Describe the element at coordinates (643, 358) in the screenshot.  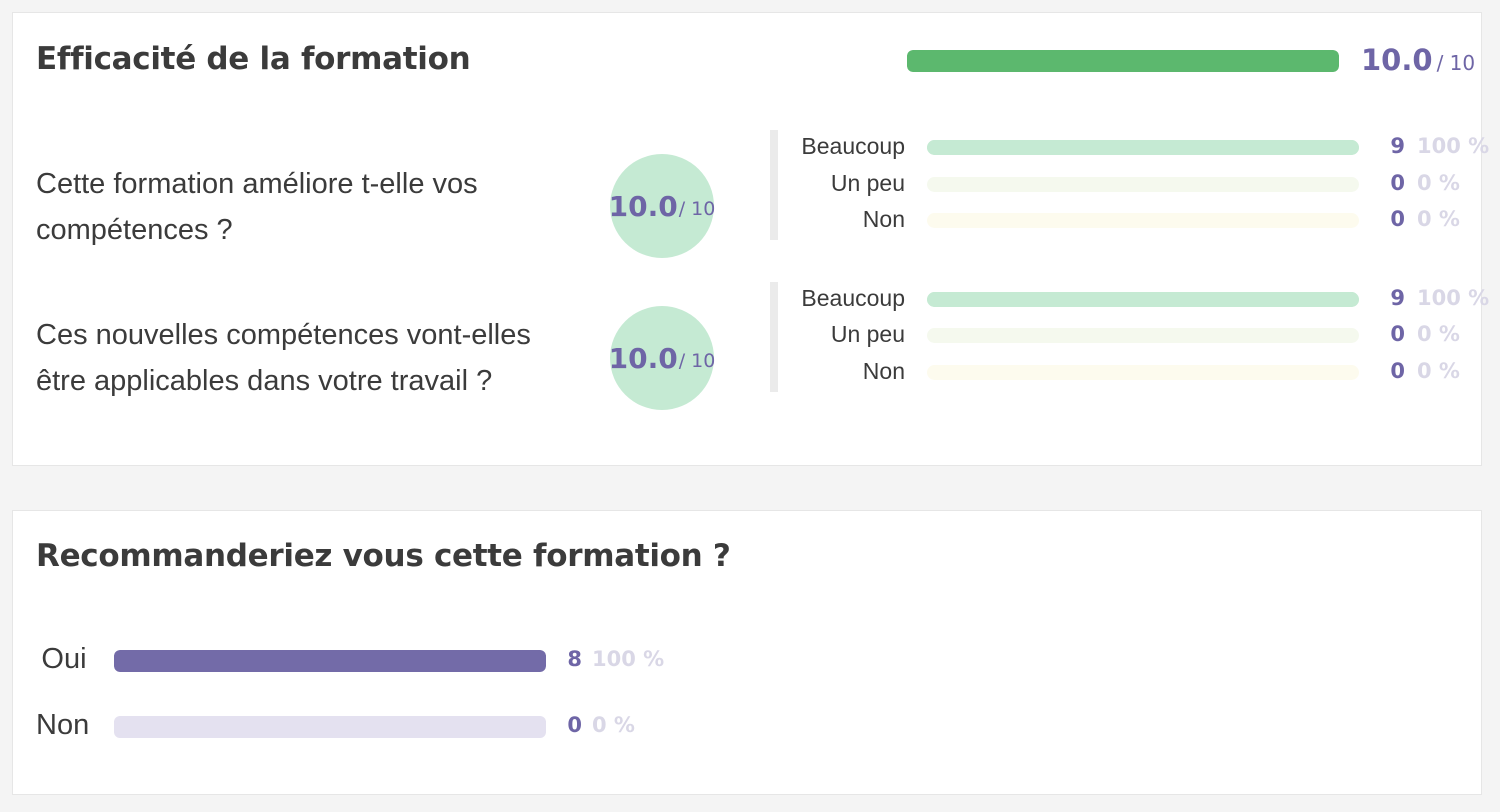
I see `question-2-score-value: 10.0` at that location.